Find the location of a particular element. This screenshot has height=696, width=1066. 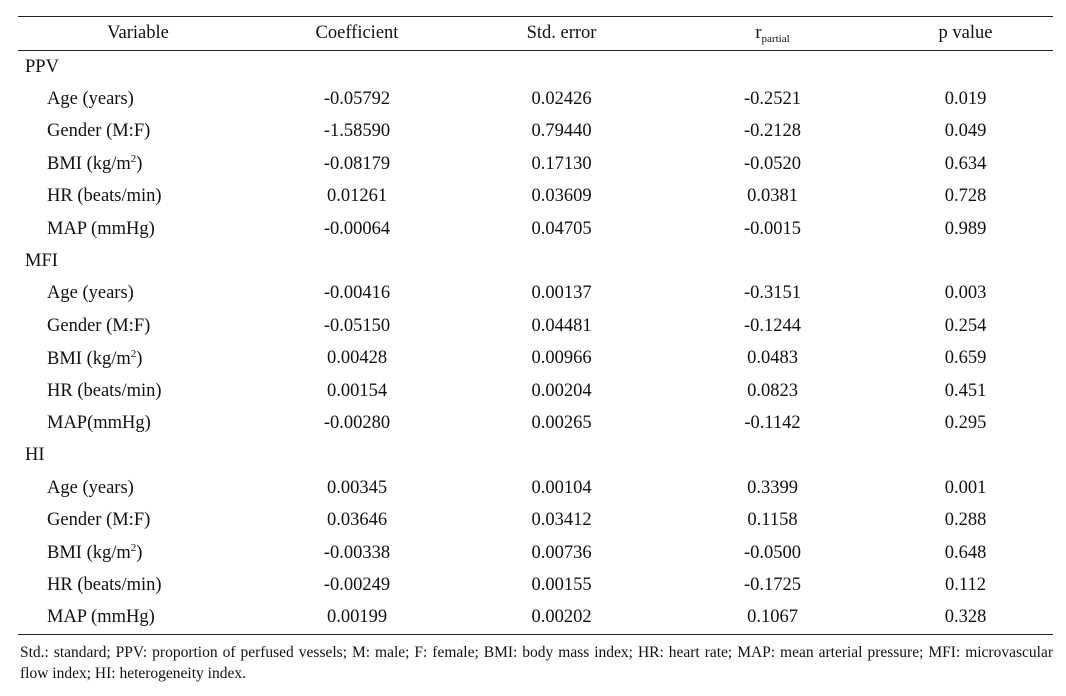

header-variable: Variable is located at coordinates (138, 34).